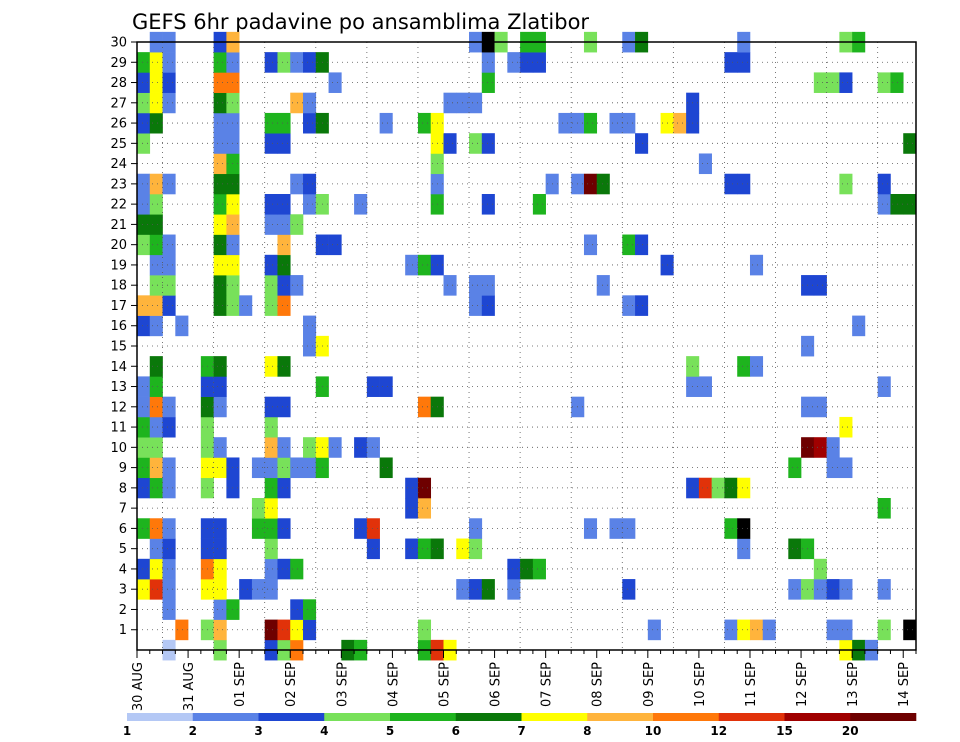  What do you see at coordinates (118, 144) in the screenshot?
I see `y-tick-label: 25` at bounding box center [118, 144].